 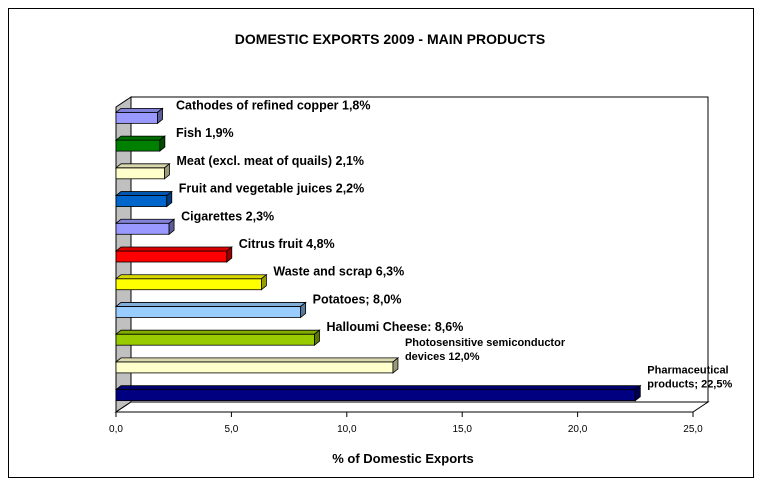 I want to click on bar-label: Cigarettes 2,3%, so click(x=227, y=216).